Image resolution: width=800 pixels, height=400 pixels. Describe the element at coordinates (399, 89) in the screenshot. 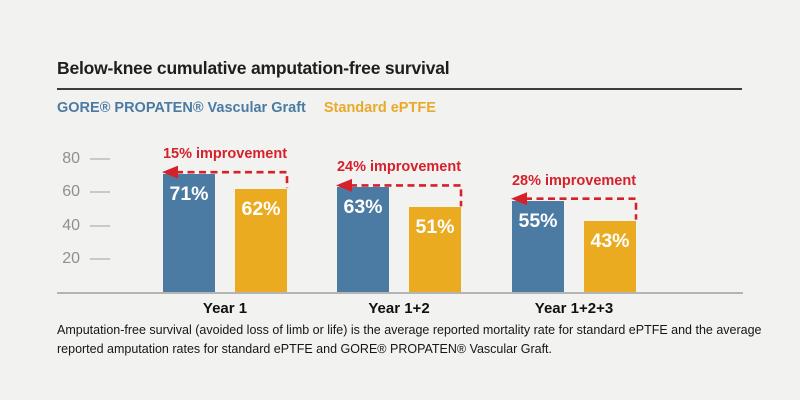

I see `title-divider` at that location.